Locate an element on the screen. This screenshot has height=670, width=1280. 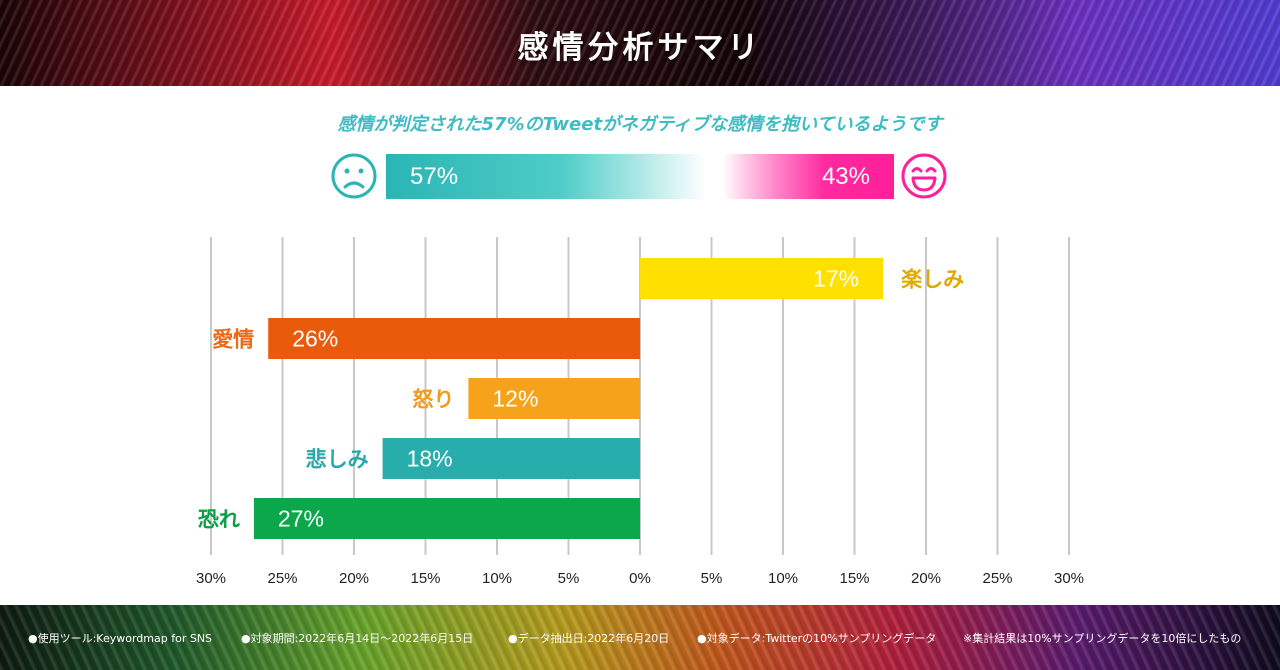
negative-sentiment-bar: 57% is located at coordinates (546, 176).